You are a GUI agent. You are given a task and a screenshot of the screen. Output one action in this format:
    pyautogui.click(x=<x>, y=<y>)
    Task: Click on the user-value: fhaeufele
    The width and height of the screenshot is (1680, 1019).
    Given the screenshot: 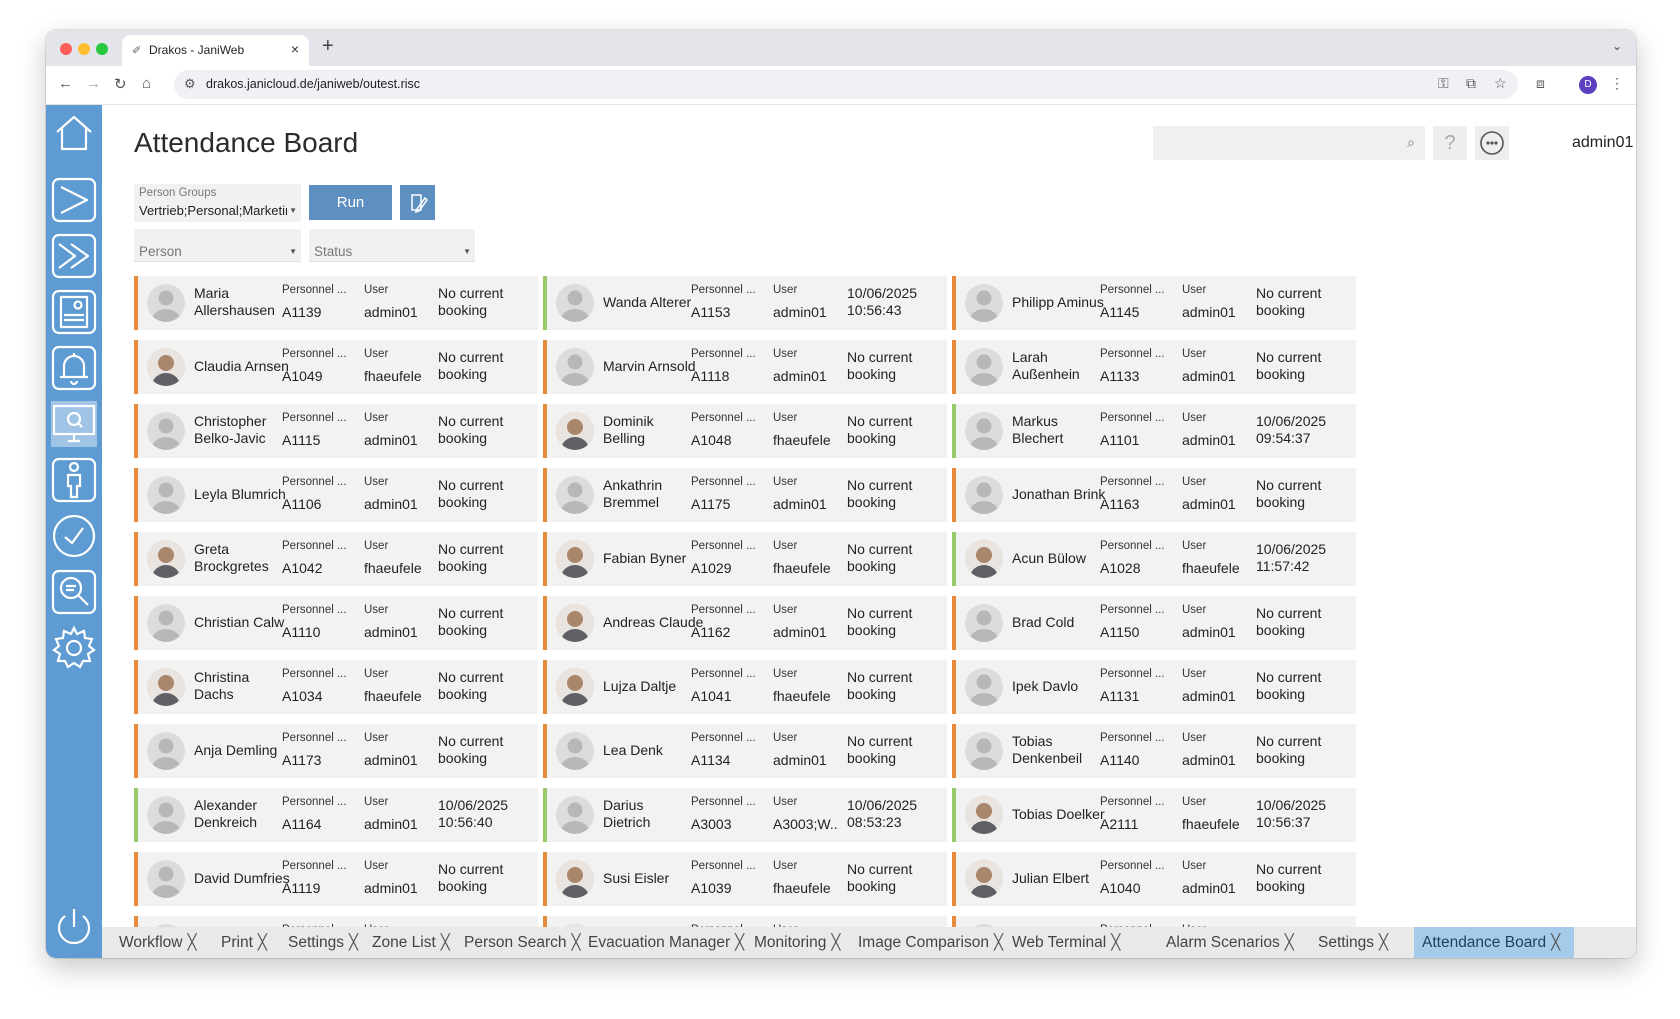 What is the action you would take?
    pyautogui.click(x=393, y=696)
    